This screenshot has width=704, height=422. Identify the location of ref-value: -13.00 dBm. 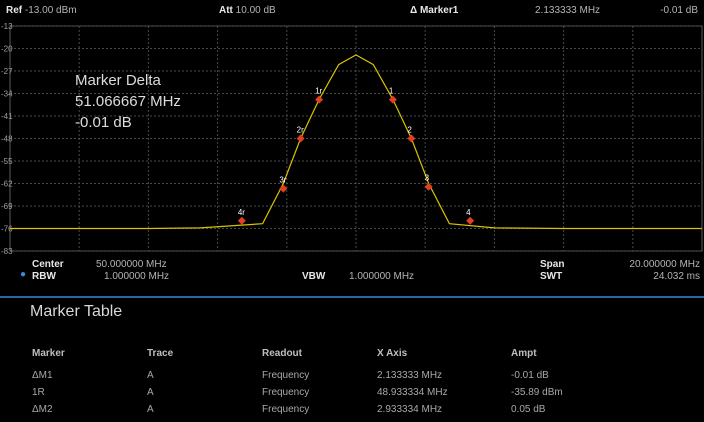
(50, 10).